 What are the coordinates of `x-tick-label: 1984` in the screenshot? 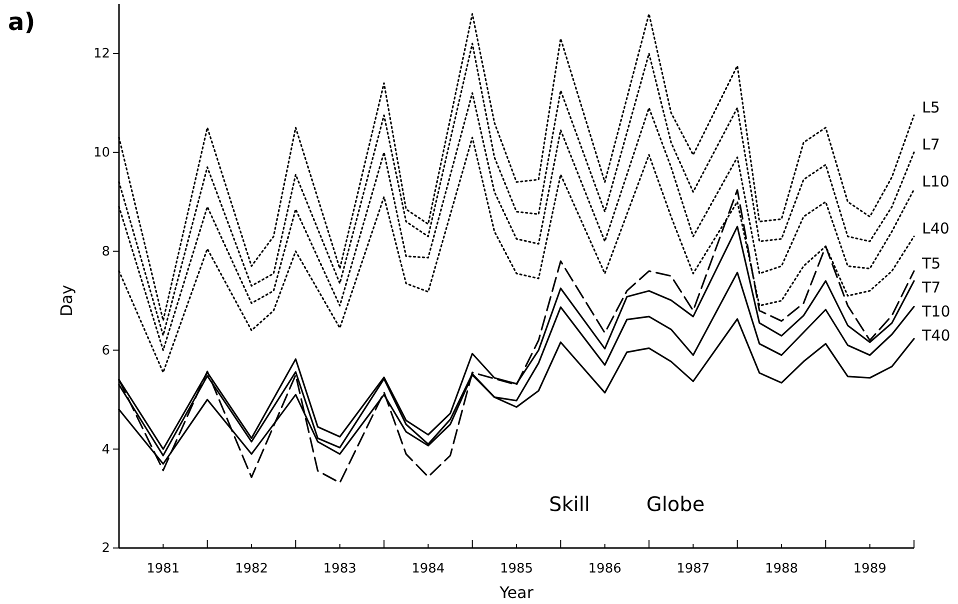 It's located at (428, 569).